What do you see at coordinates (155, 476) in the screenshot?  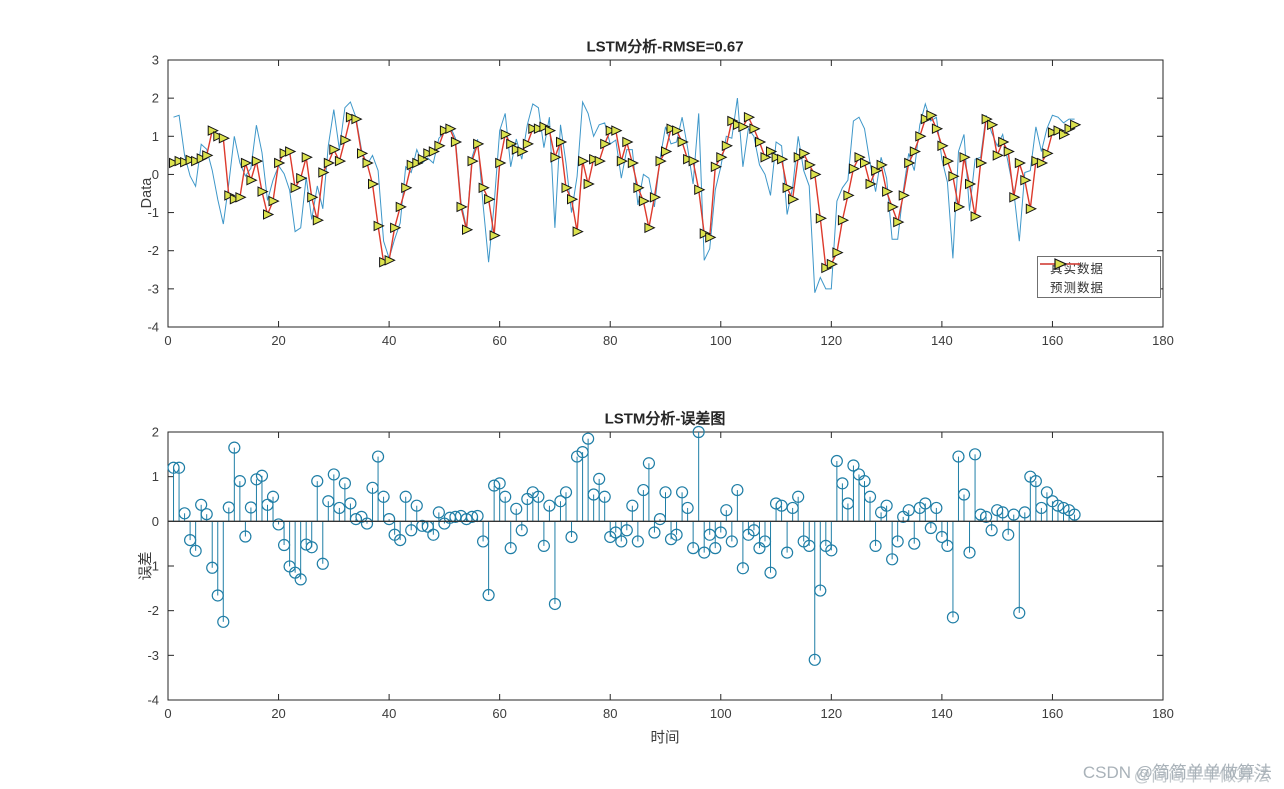 I see `y-tick-label: 1` at bounding box center [155, 476].